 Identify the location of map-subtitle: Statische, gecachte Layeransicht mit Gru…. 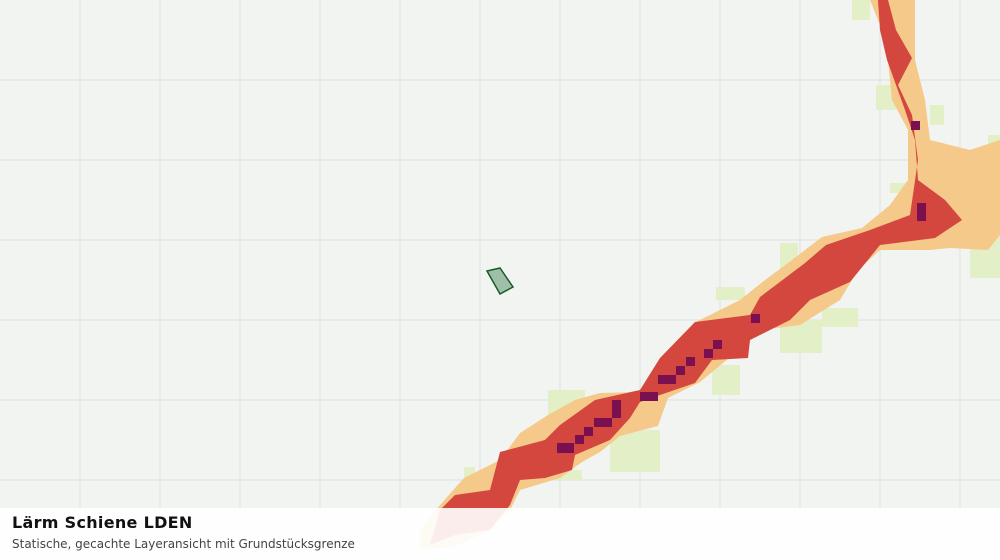
(183, 544).